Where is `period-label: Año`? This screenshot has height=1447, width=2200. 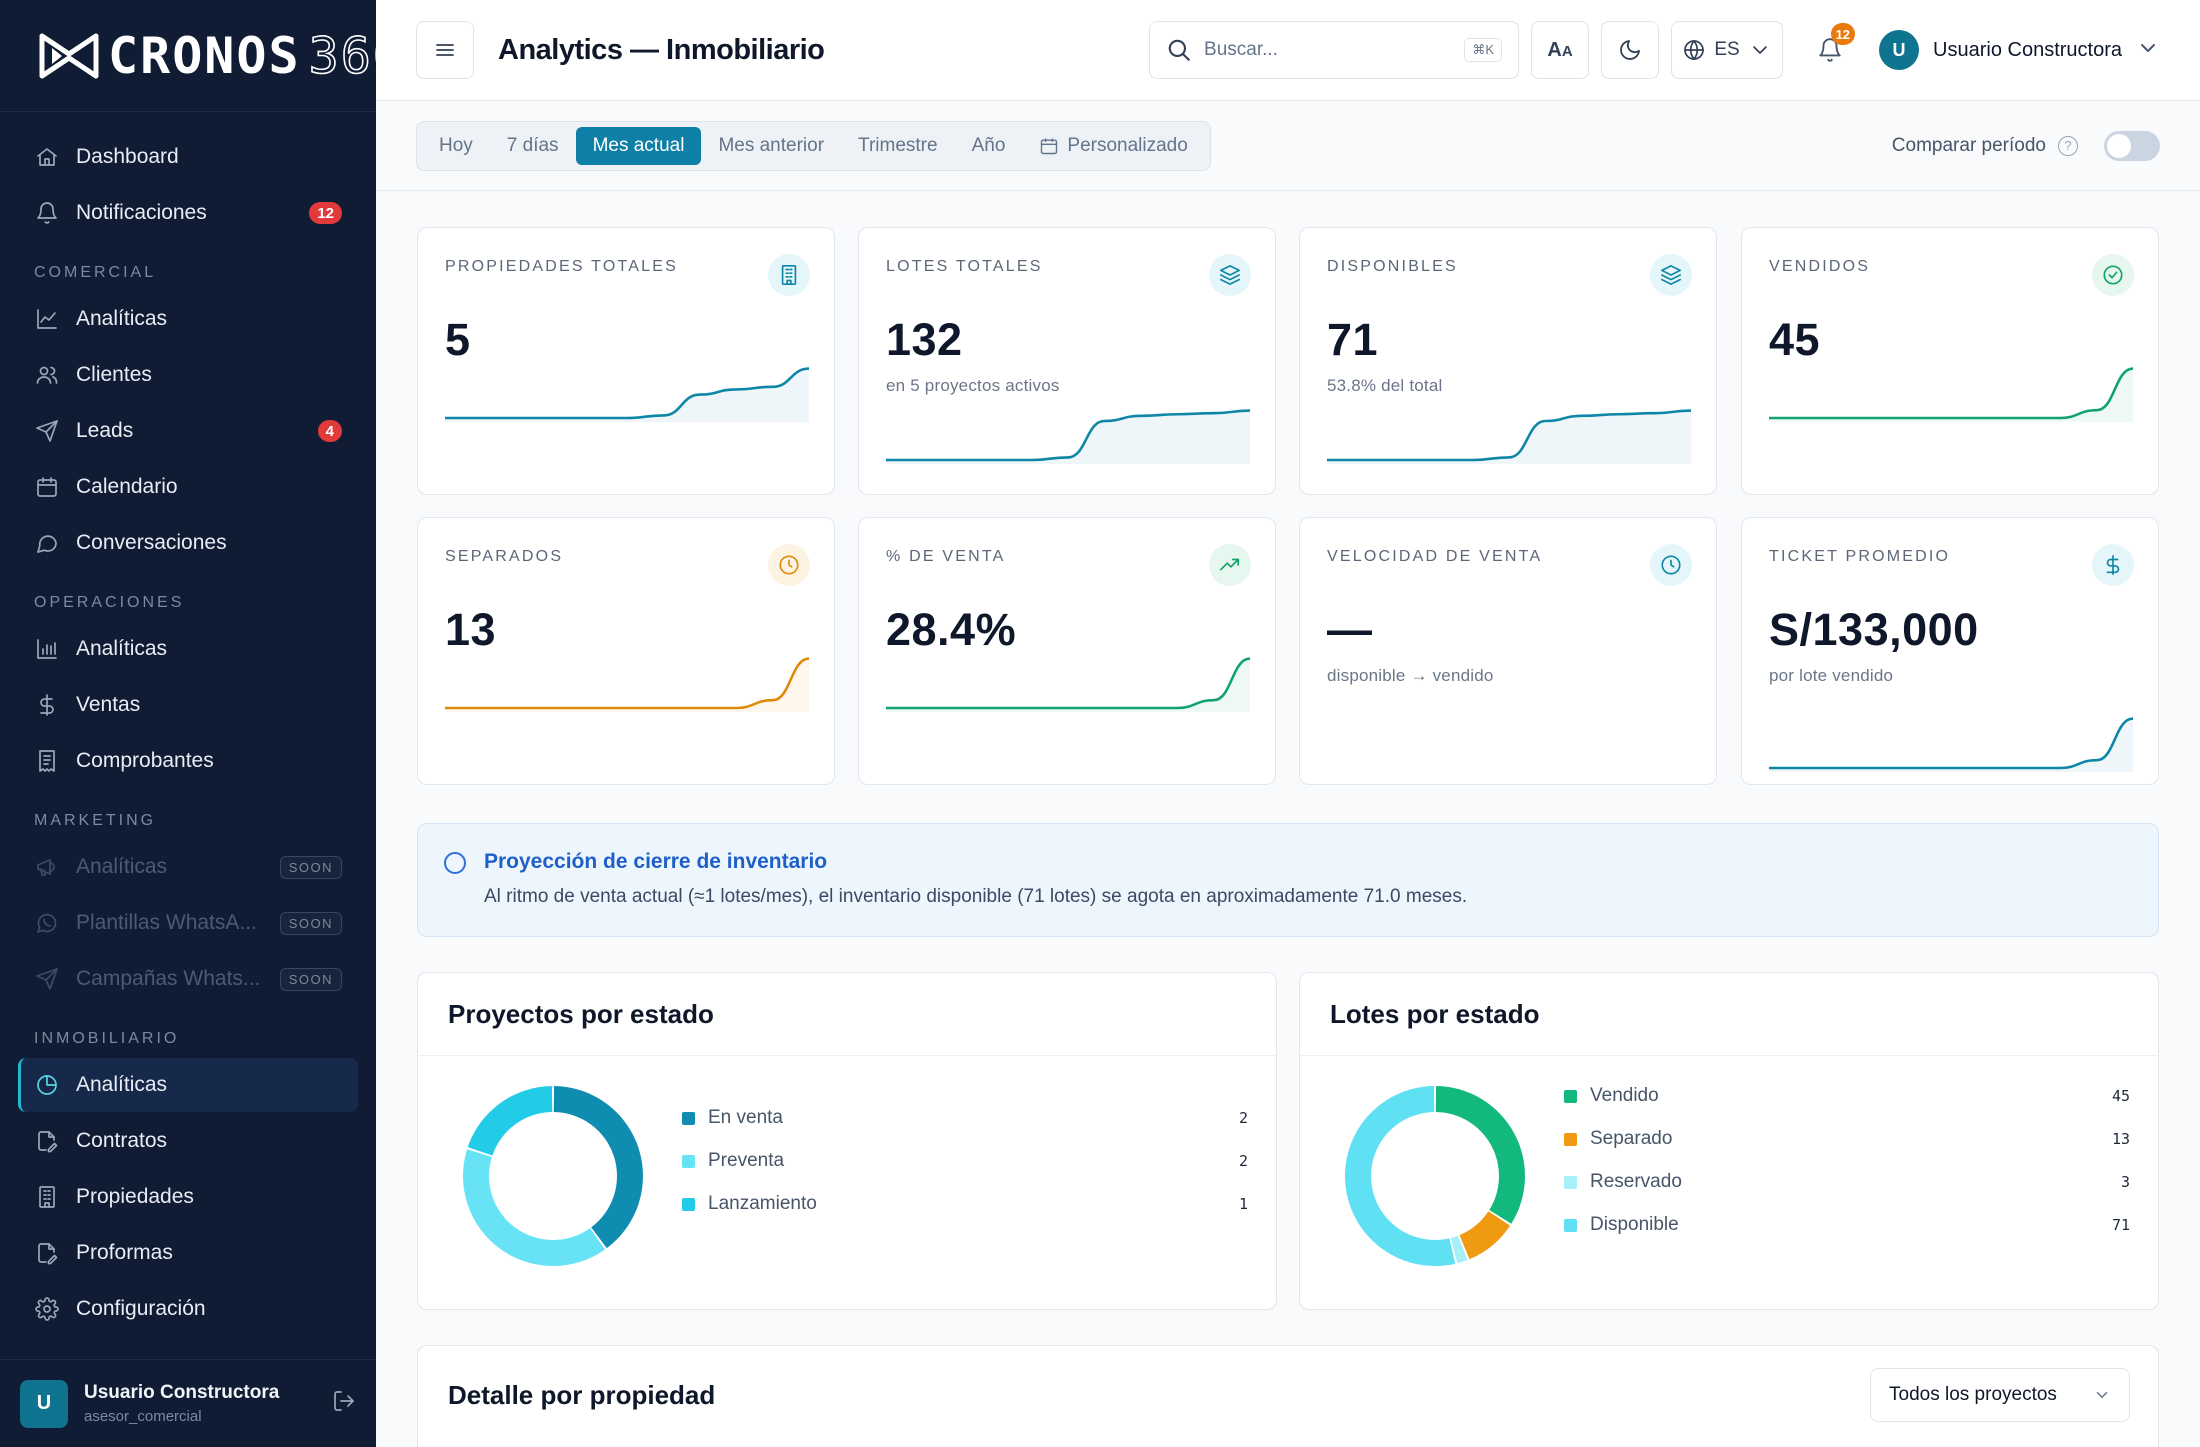
period-label: Año is located at coordinates (988, 145).